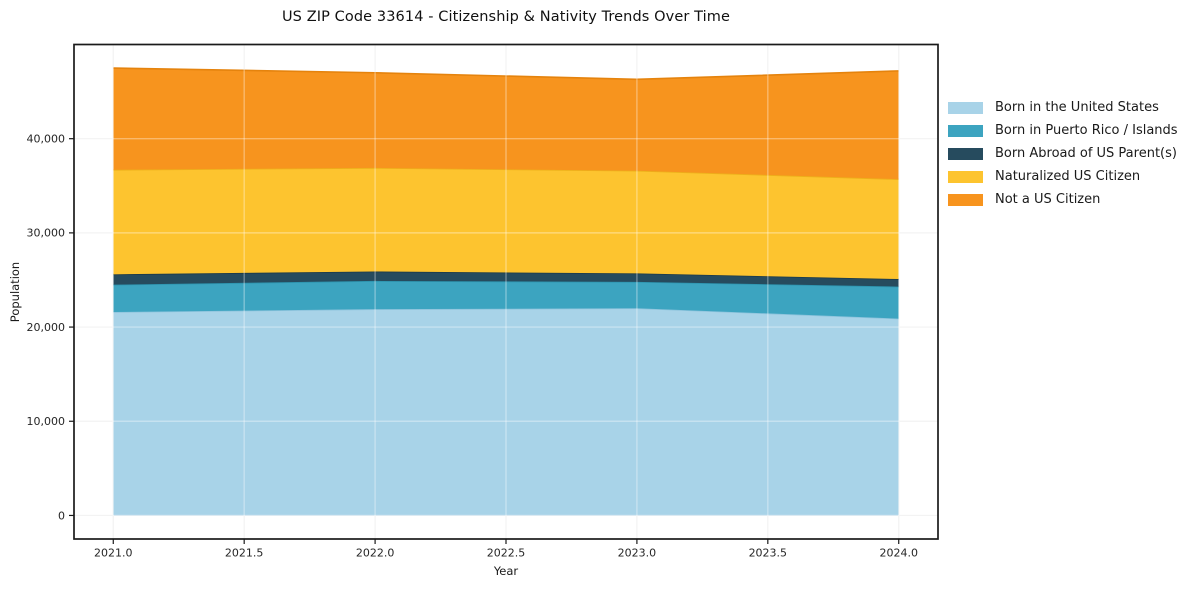  Describe the element at coordinates (1077, 107) in the screenshot. I see `legend-label-0: Born in the United States` at that location.